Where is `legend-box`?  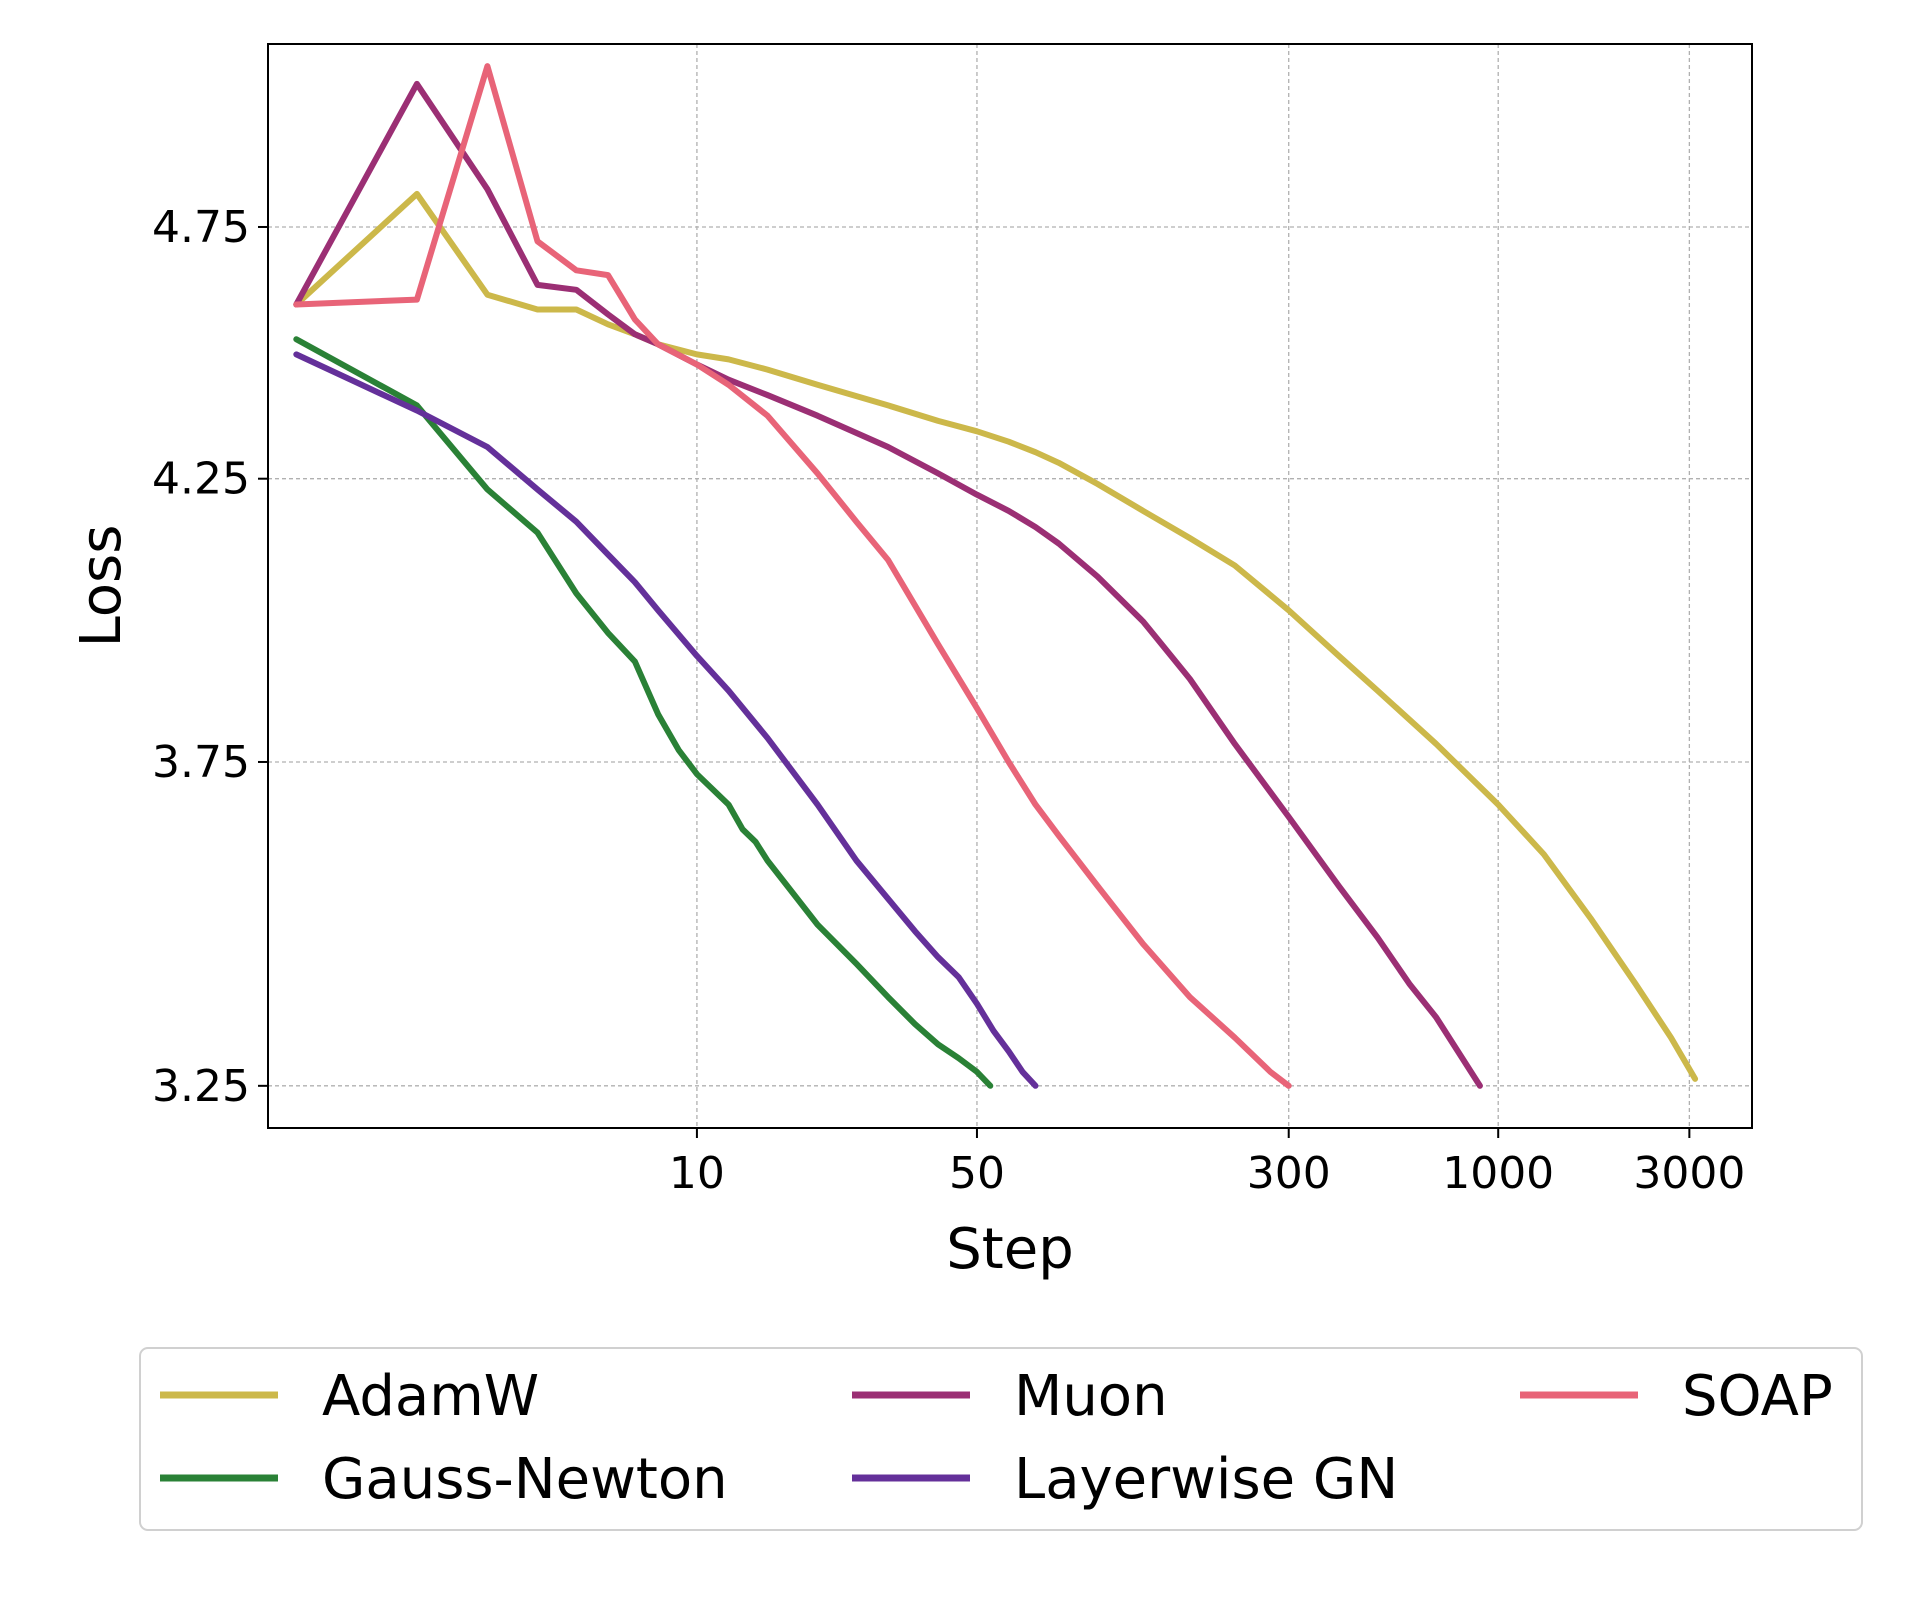
legend-box is located at coordinates (1001, 1439).